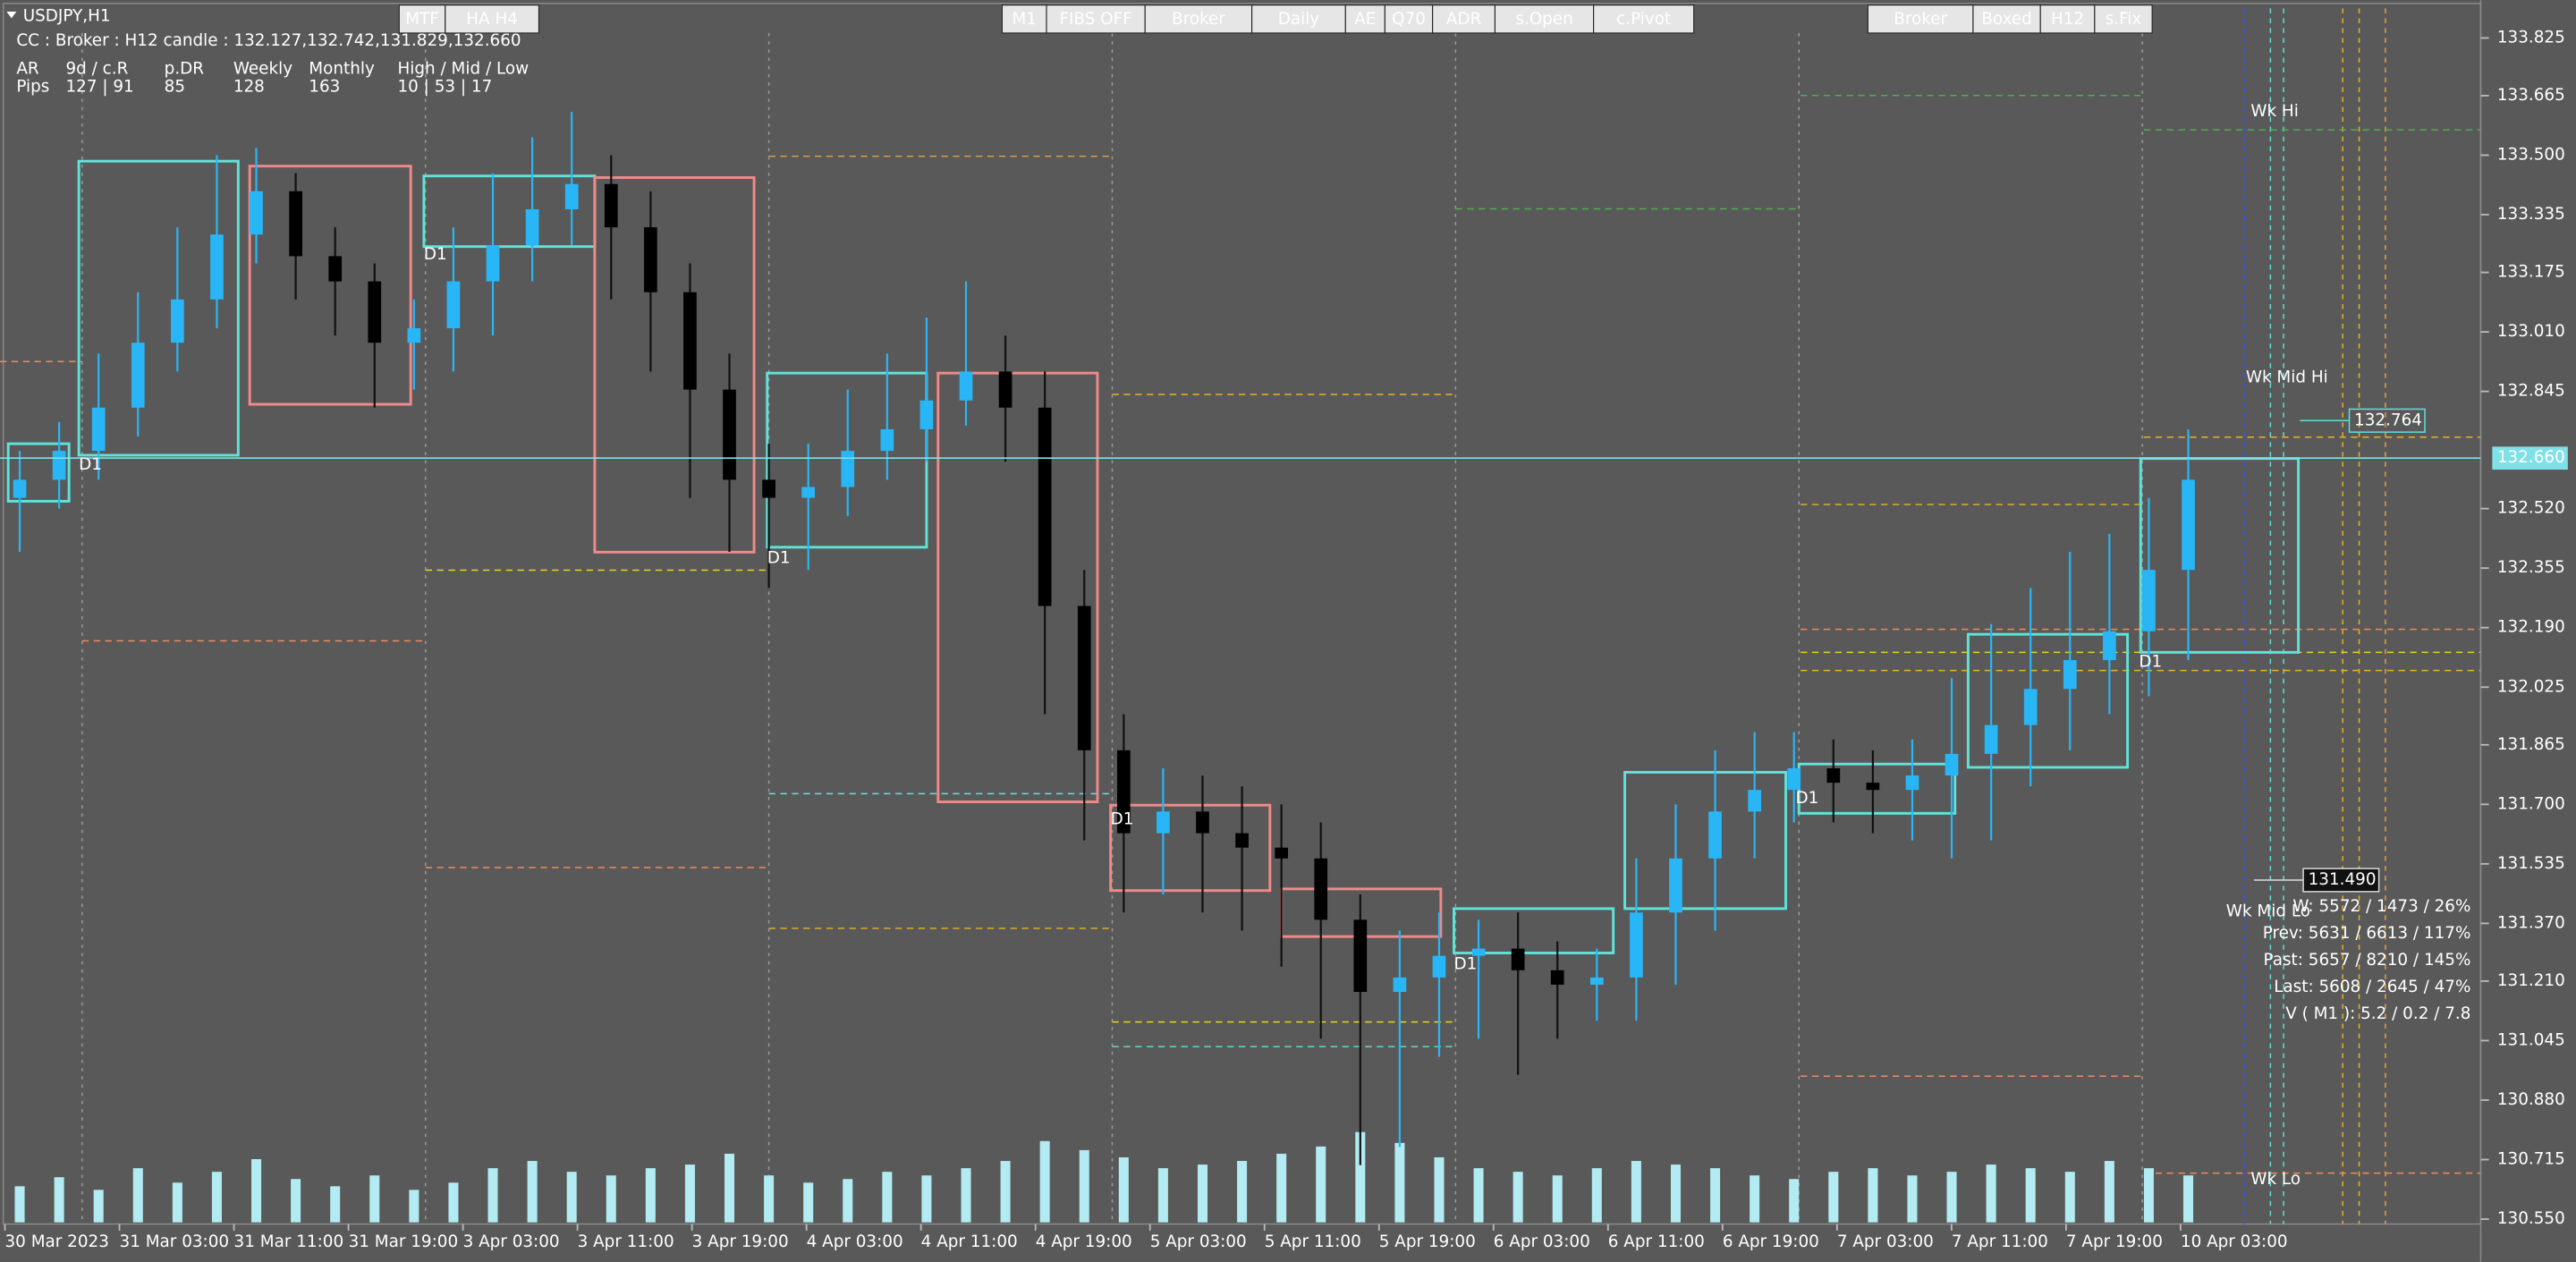  What do you see at coordinates (2531, 863) in the screenshot?
I see `y-tick-label: 131.535` at bounding box center [2531, 863].